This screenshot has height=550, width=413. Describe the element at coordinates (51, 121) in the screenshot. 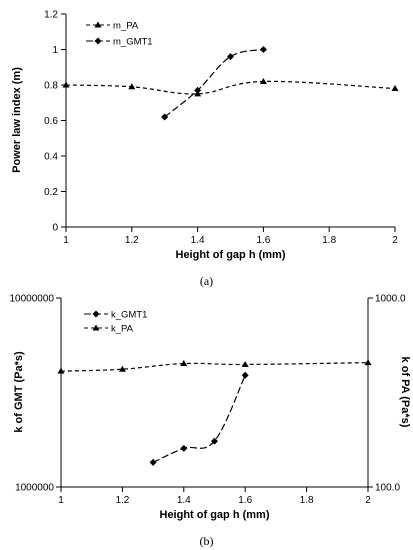

I see `chart-a-y-tick-label: 0.6` at that location.